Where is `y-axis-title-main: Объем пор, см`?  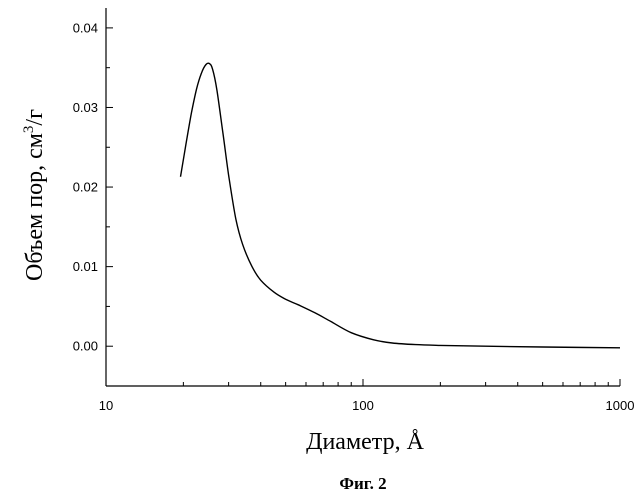
y-axis-title-main: Объем пор, см is located at coordinates (35, 207).